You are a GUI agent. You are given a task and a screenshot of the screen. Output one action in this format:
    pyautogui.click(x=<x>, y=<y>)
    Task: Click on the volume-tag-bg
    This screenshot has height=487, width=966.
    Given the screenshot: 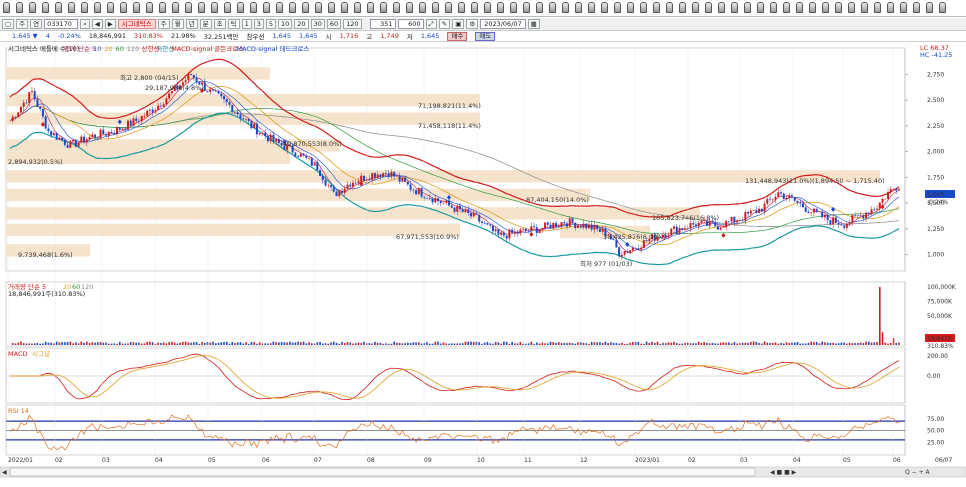 What is the action you would take?
    pyautogui.click(x=940, y=338)
    